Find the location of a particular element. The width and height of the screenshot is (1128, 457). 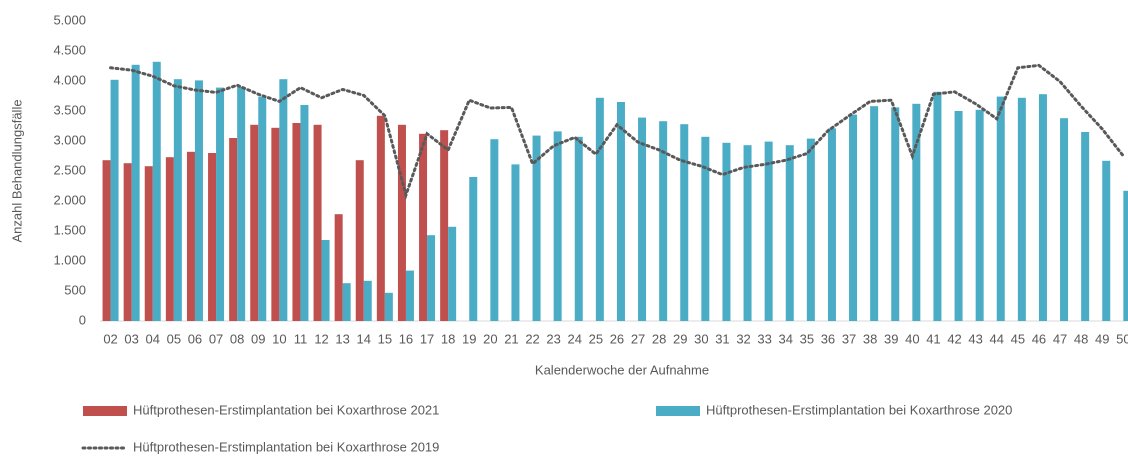

x-tick-label: 35 is located at coordinates (807, 338).